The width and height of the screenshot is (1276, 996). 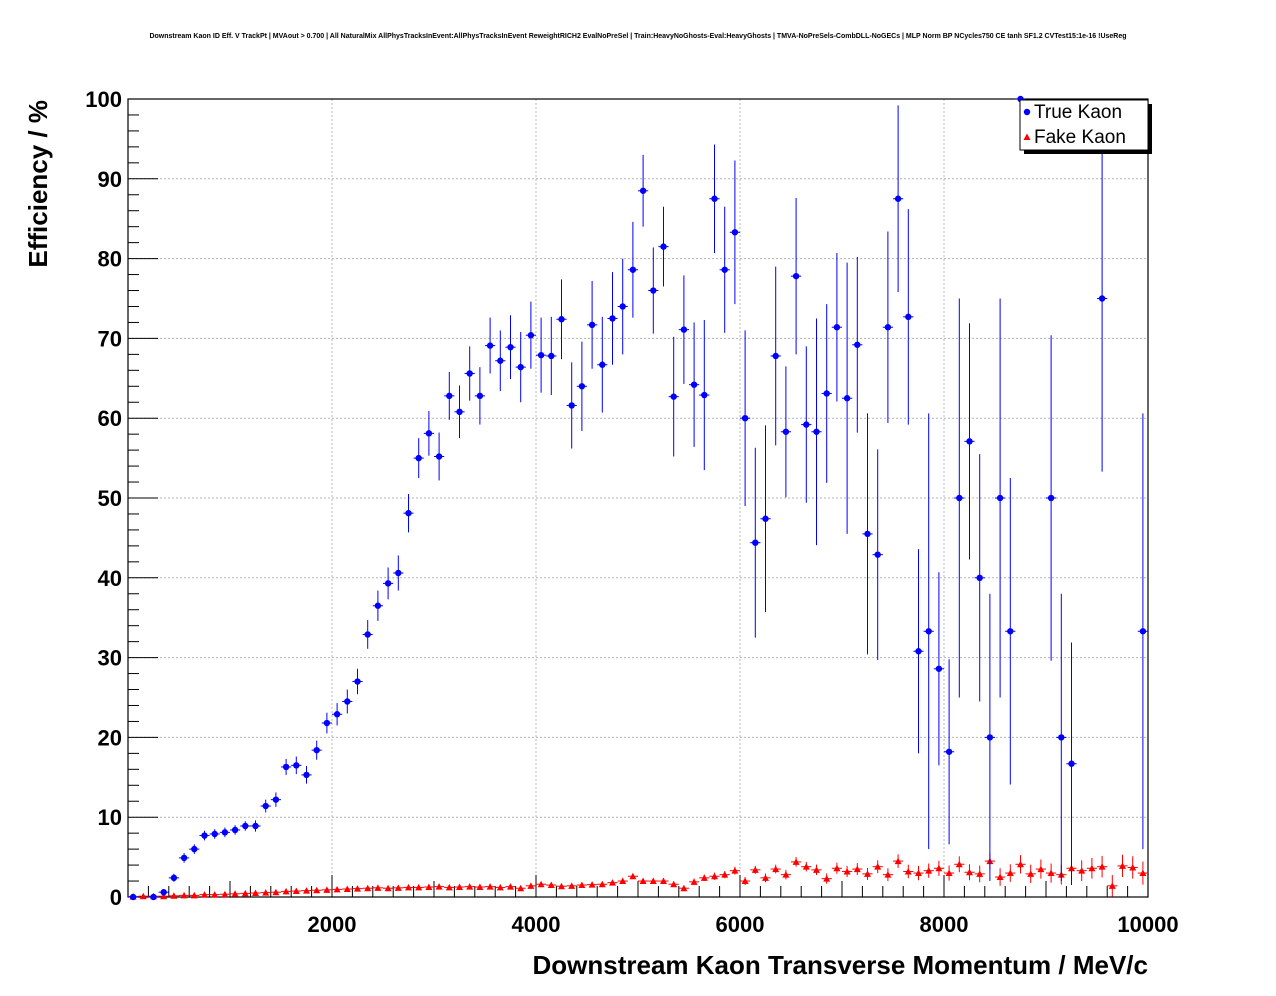 I want to click on y-tick-label: 90, so click(x=110, y=179).